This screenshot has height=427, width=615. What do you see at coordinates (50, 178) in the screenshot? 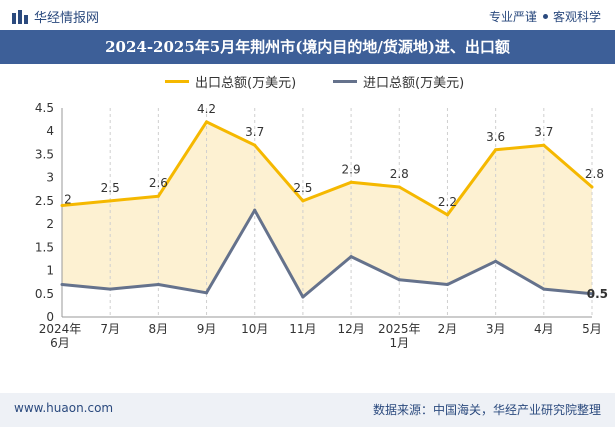
I see `y-tick-label: 3` at bounding box center [50, 178].